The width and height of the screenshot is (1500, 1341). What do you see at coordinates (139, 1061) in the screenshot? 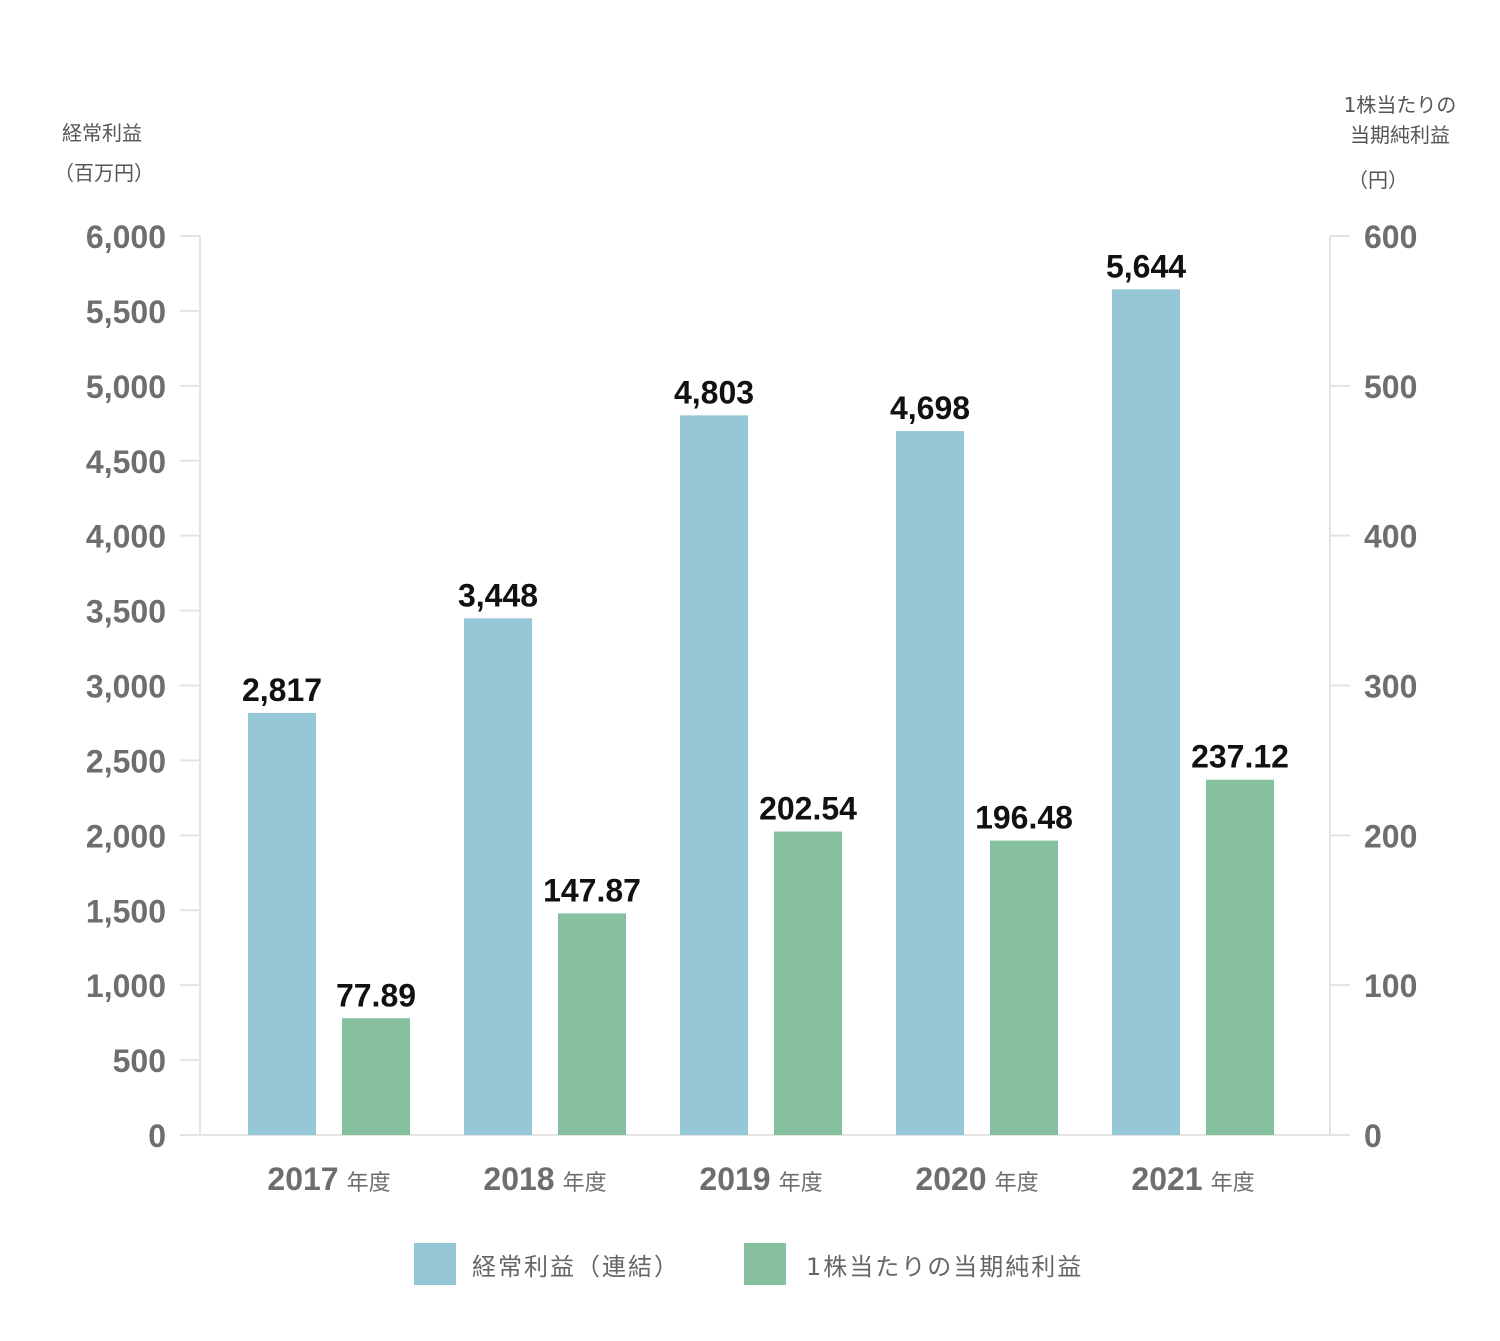
I see `left-tick-label: 500` at bounding box center [139, 1061].